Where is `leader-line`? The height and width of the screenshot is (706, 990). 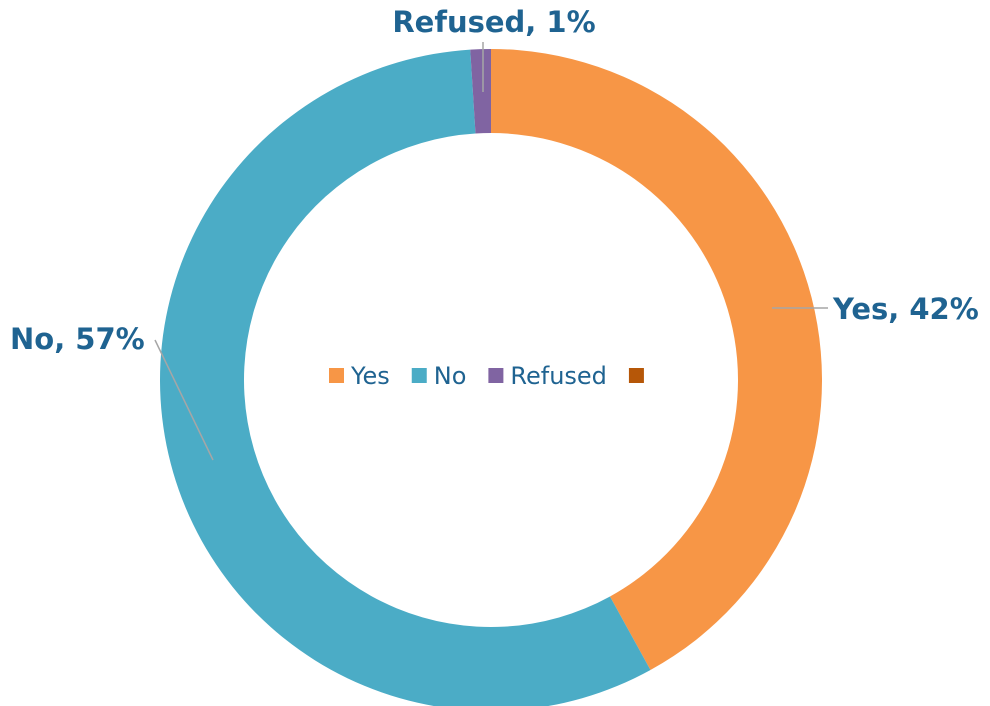 leader-line is located at coordinates (184, 400).